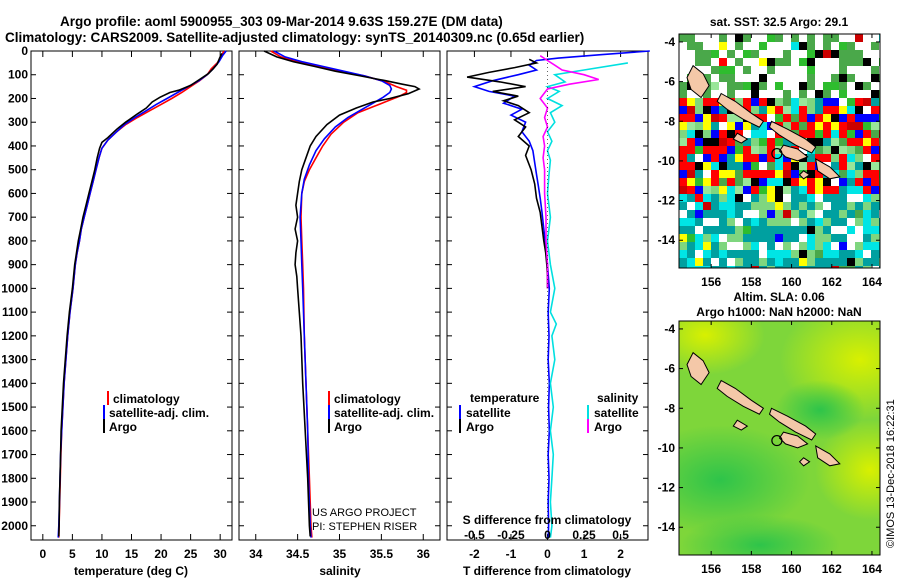 The image size is (900, 580). I want to click on argo-float-location-marker, so click(777, 153).